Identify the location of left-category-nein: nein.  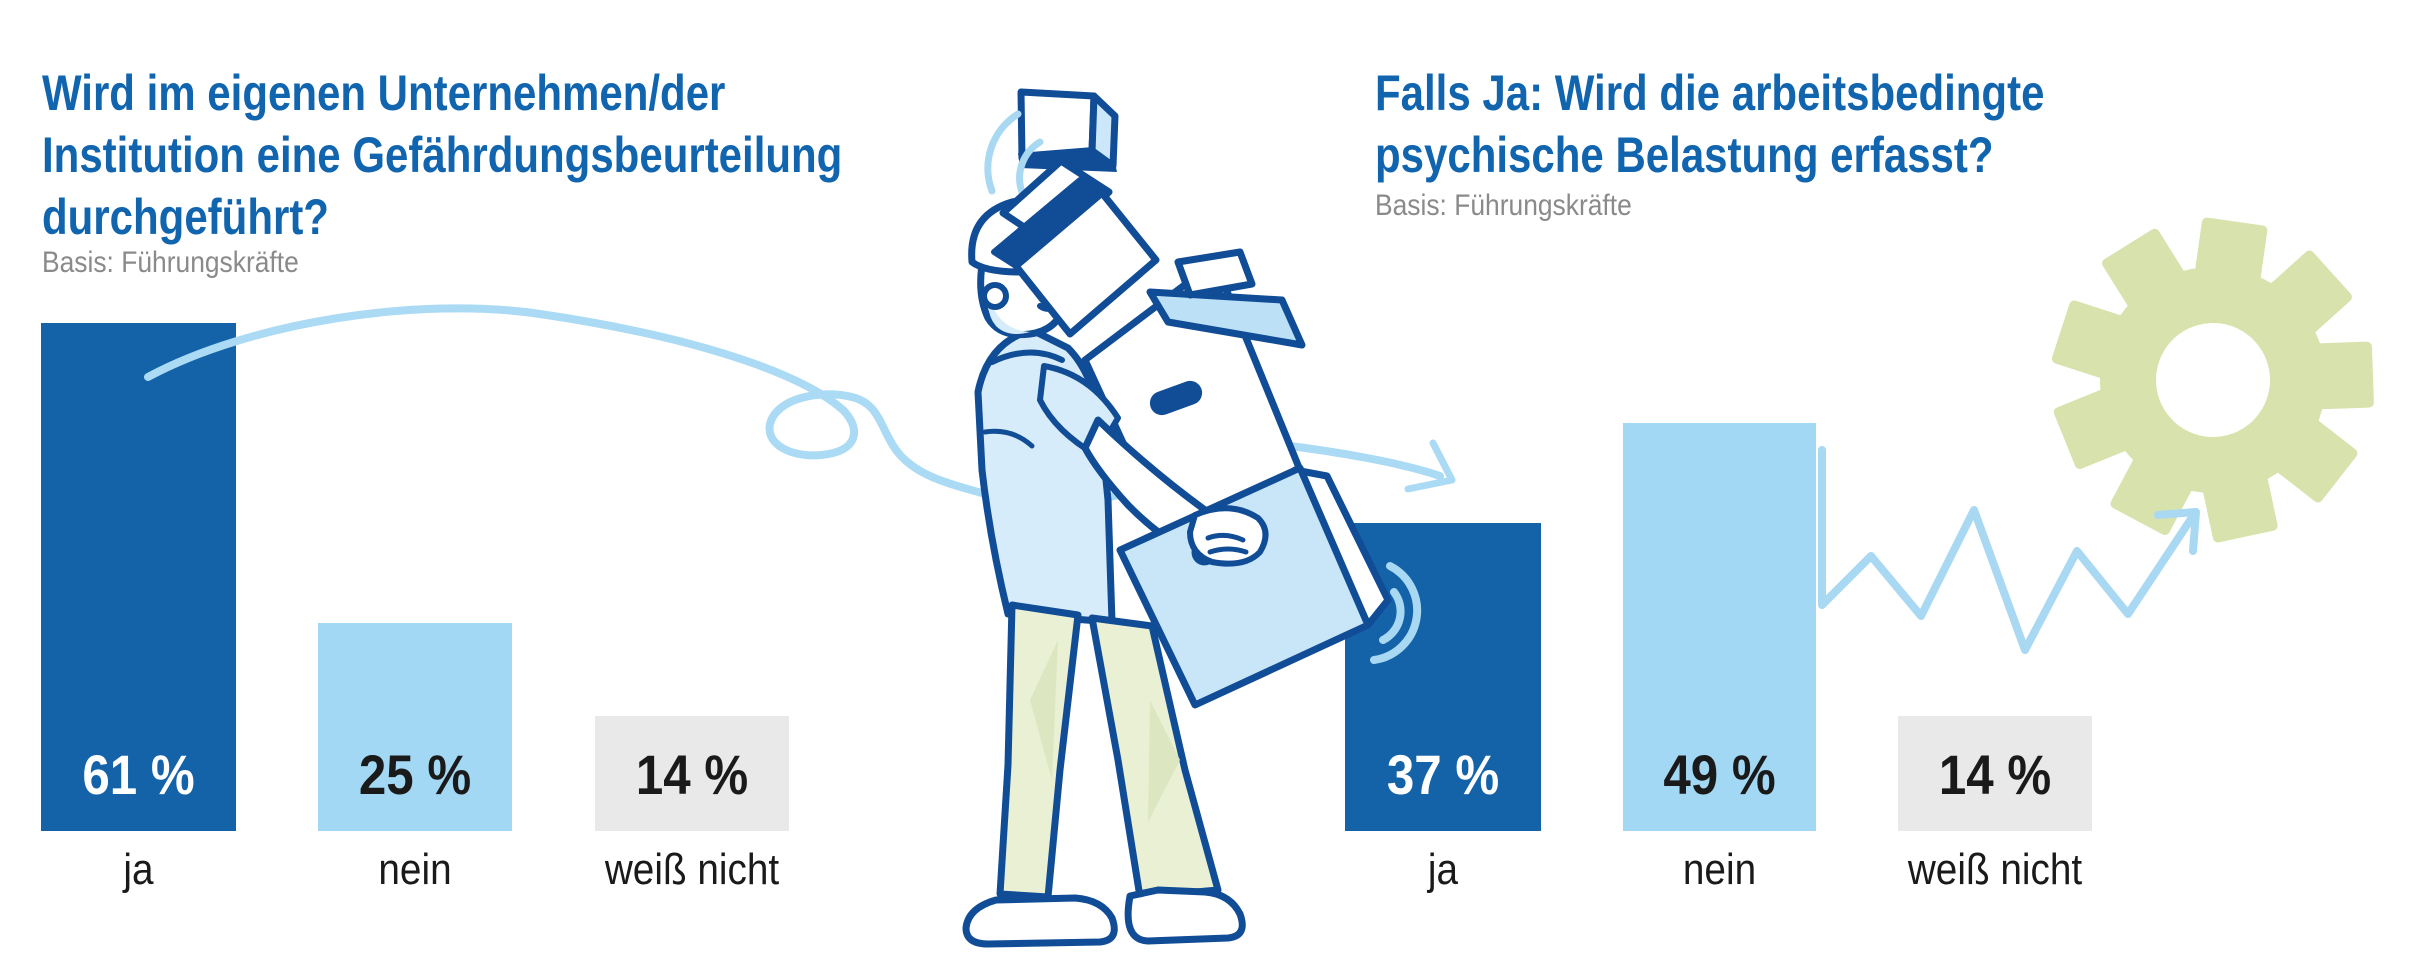
(415, 869).